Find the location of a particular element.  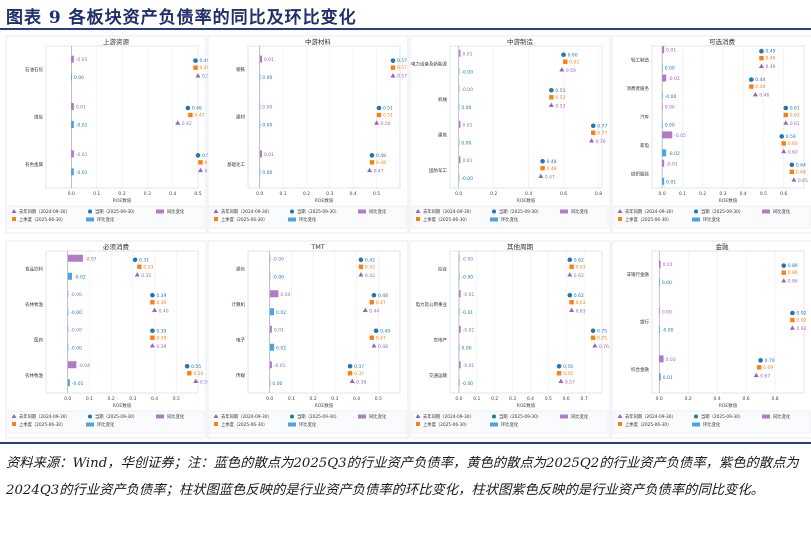

x-tick-label: 0.5 is located at coordinates (548, 399).